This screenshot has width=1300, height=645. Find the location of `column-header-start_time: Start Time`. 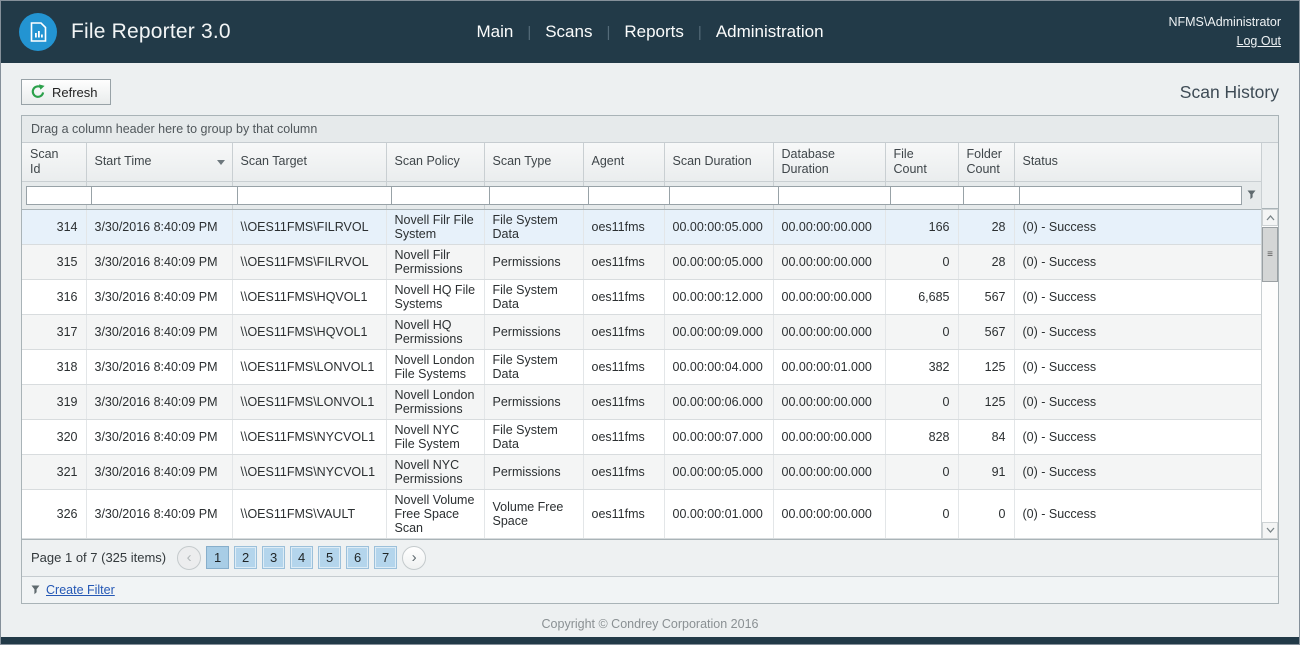

column-header-start_time: Start Time is located at coordinates (159, 162).